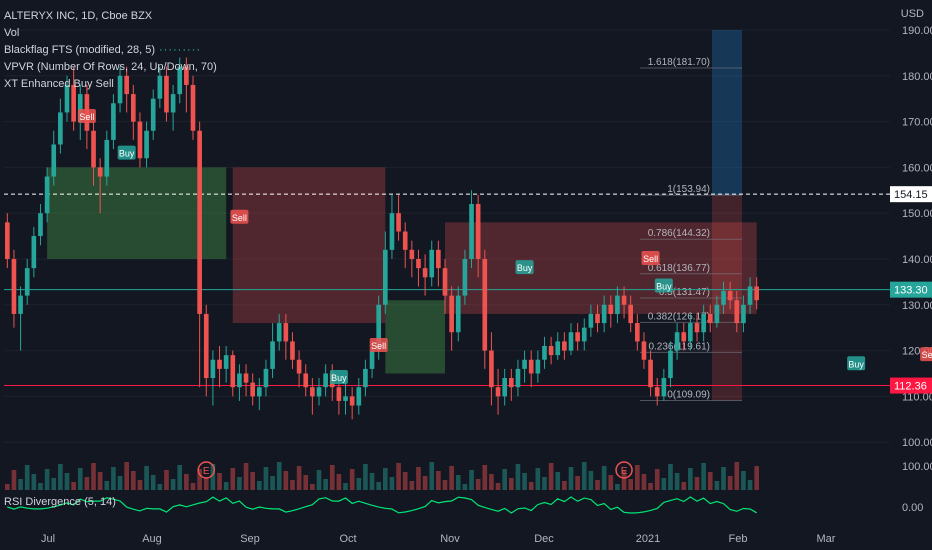 The image size is (932, 550). I want to click on price-tag, so click(911, 289).